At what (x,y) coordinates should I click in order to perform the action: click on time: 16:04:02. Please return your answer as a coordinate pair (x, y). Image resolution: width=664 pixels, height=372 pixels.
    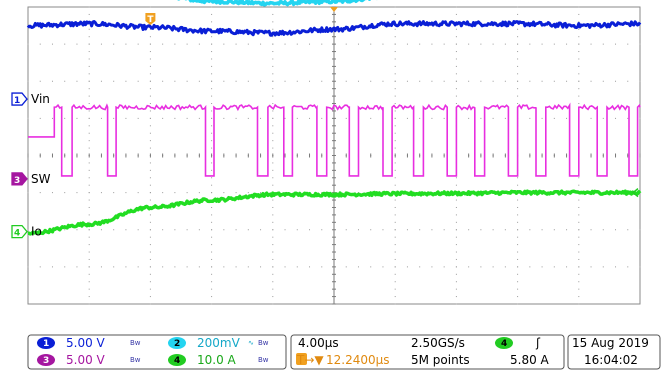
    Looking at the image, I should click on (611, 360).